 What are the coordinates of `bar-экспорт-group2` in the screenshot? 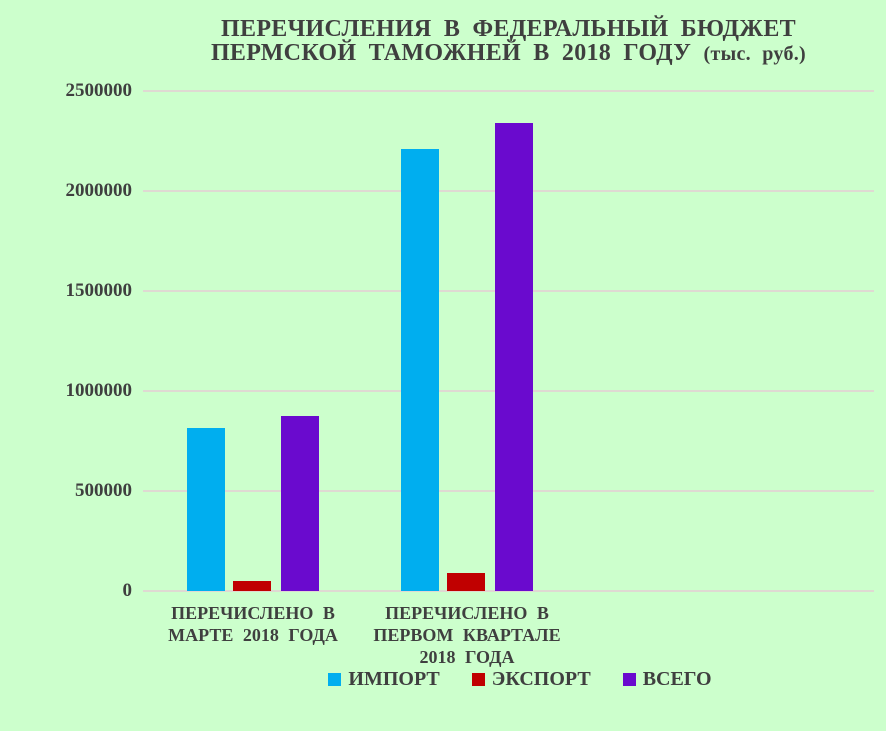 It's located at (466, 582).